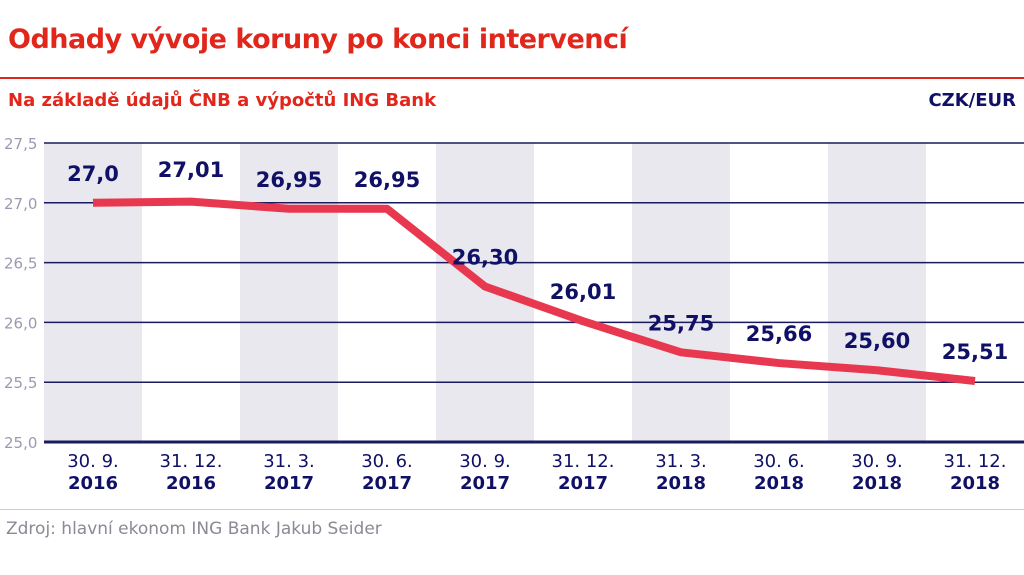 The image size is (1024, 575). What do you see at coordinates (512, 78) in the screenshot?
I see `title-divider` at bounding box center [512, 78].